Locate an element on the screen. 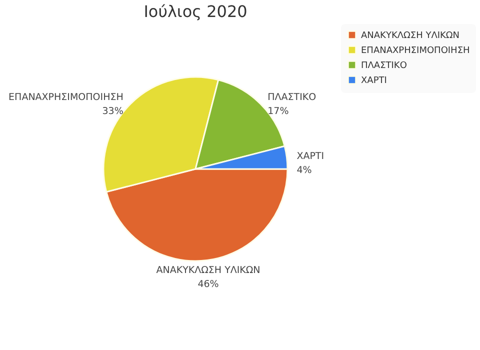 The height and width of the screenshot is (350, 480). data-label: 17% is located at coordinates (278, 111).